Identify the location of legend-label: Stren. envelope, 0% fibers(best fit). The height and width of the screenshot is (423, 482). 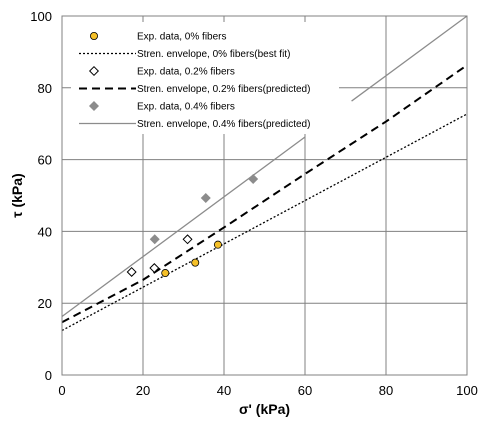
(213, 54).